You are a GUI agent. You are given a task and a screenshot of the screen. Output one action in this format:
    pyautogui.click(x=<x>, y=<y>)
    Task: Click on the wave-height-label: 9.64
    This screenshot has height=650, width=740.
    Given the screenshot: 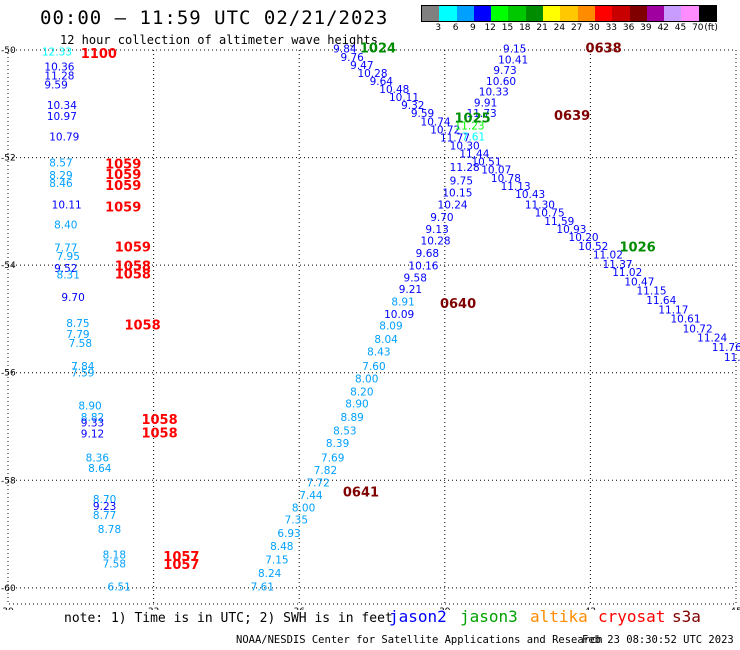 What is the action you would take?
    pyautogui.click(x=382, y=82)
    